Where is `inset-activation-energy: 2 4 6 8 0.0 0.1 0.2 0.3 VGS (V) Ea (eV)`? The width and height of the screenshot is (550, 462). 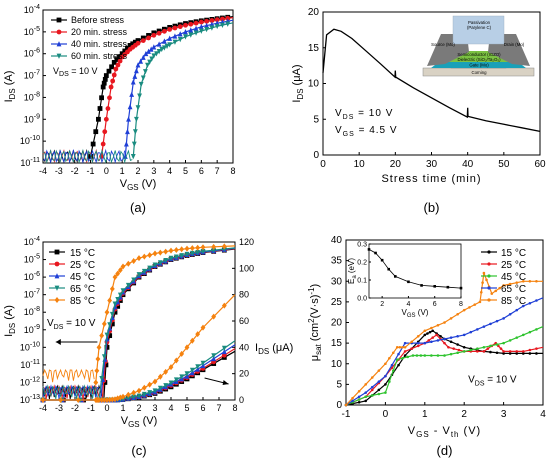
inset-activation-energy: 2 4 6 8 0.0 0.1 0.2 0.3 VGS (V) Ea (eV) is located at coordinates (405, 281).